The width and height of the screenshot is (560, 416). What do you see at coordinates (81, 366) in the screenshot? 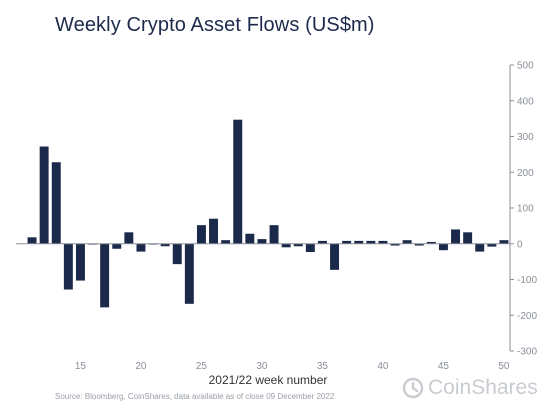
I see `x-tick-label: 15` at bounding box center [81, 366].